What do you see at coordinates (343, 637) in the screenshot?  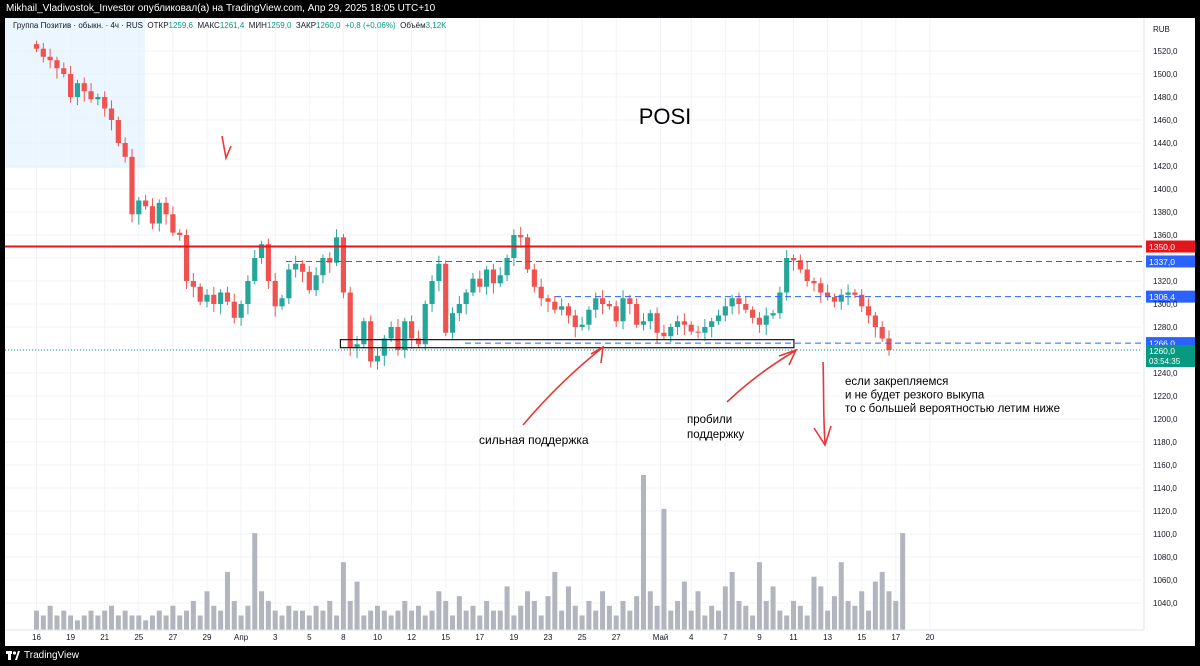 I see `x-tick-9: 8` at bounding box center [343, 637].